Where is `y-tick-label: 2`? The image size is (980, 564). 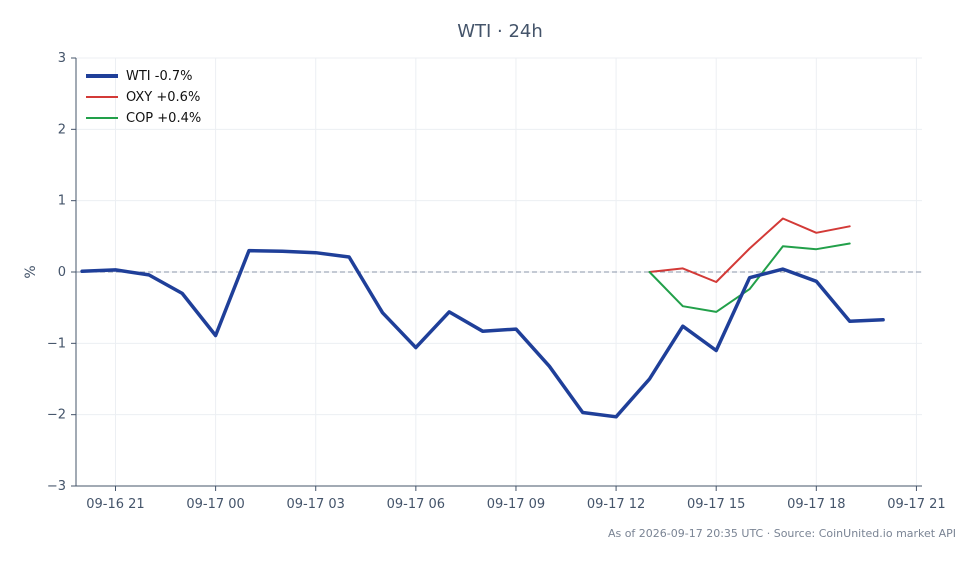 y-tick-label: 2 is located at coordinates (62, 129).